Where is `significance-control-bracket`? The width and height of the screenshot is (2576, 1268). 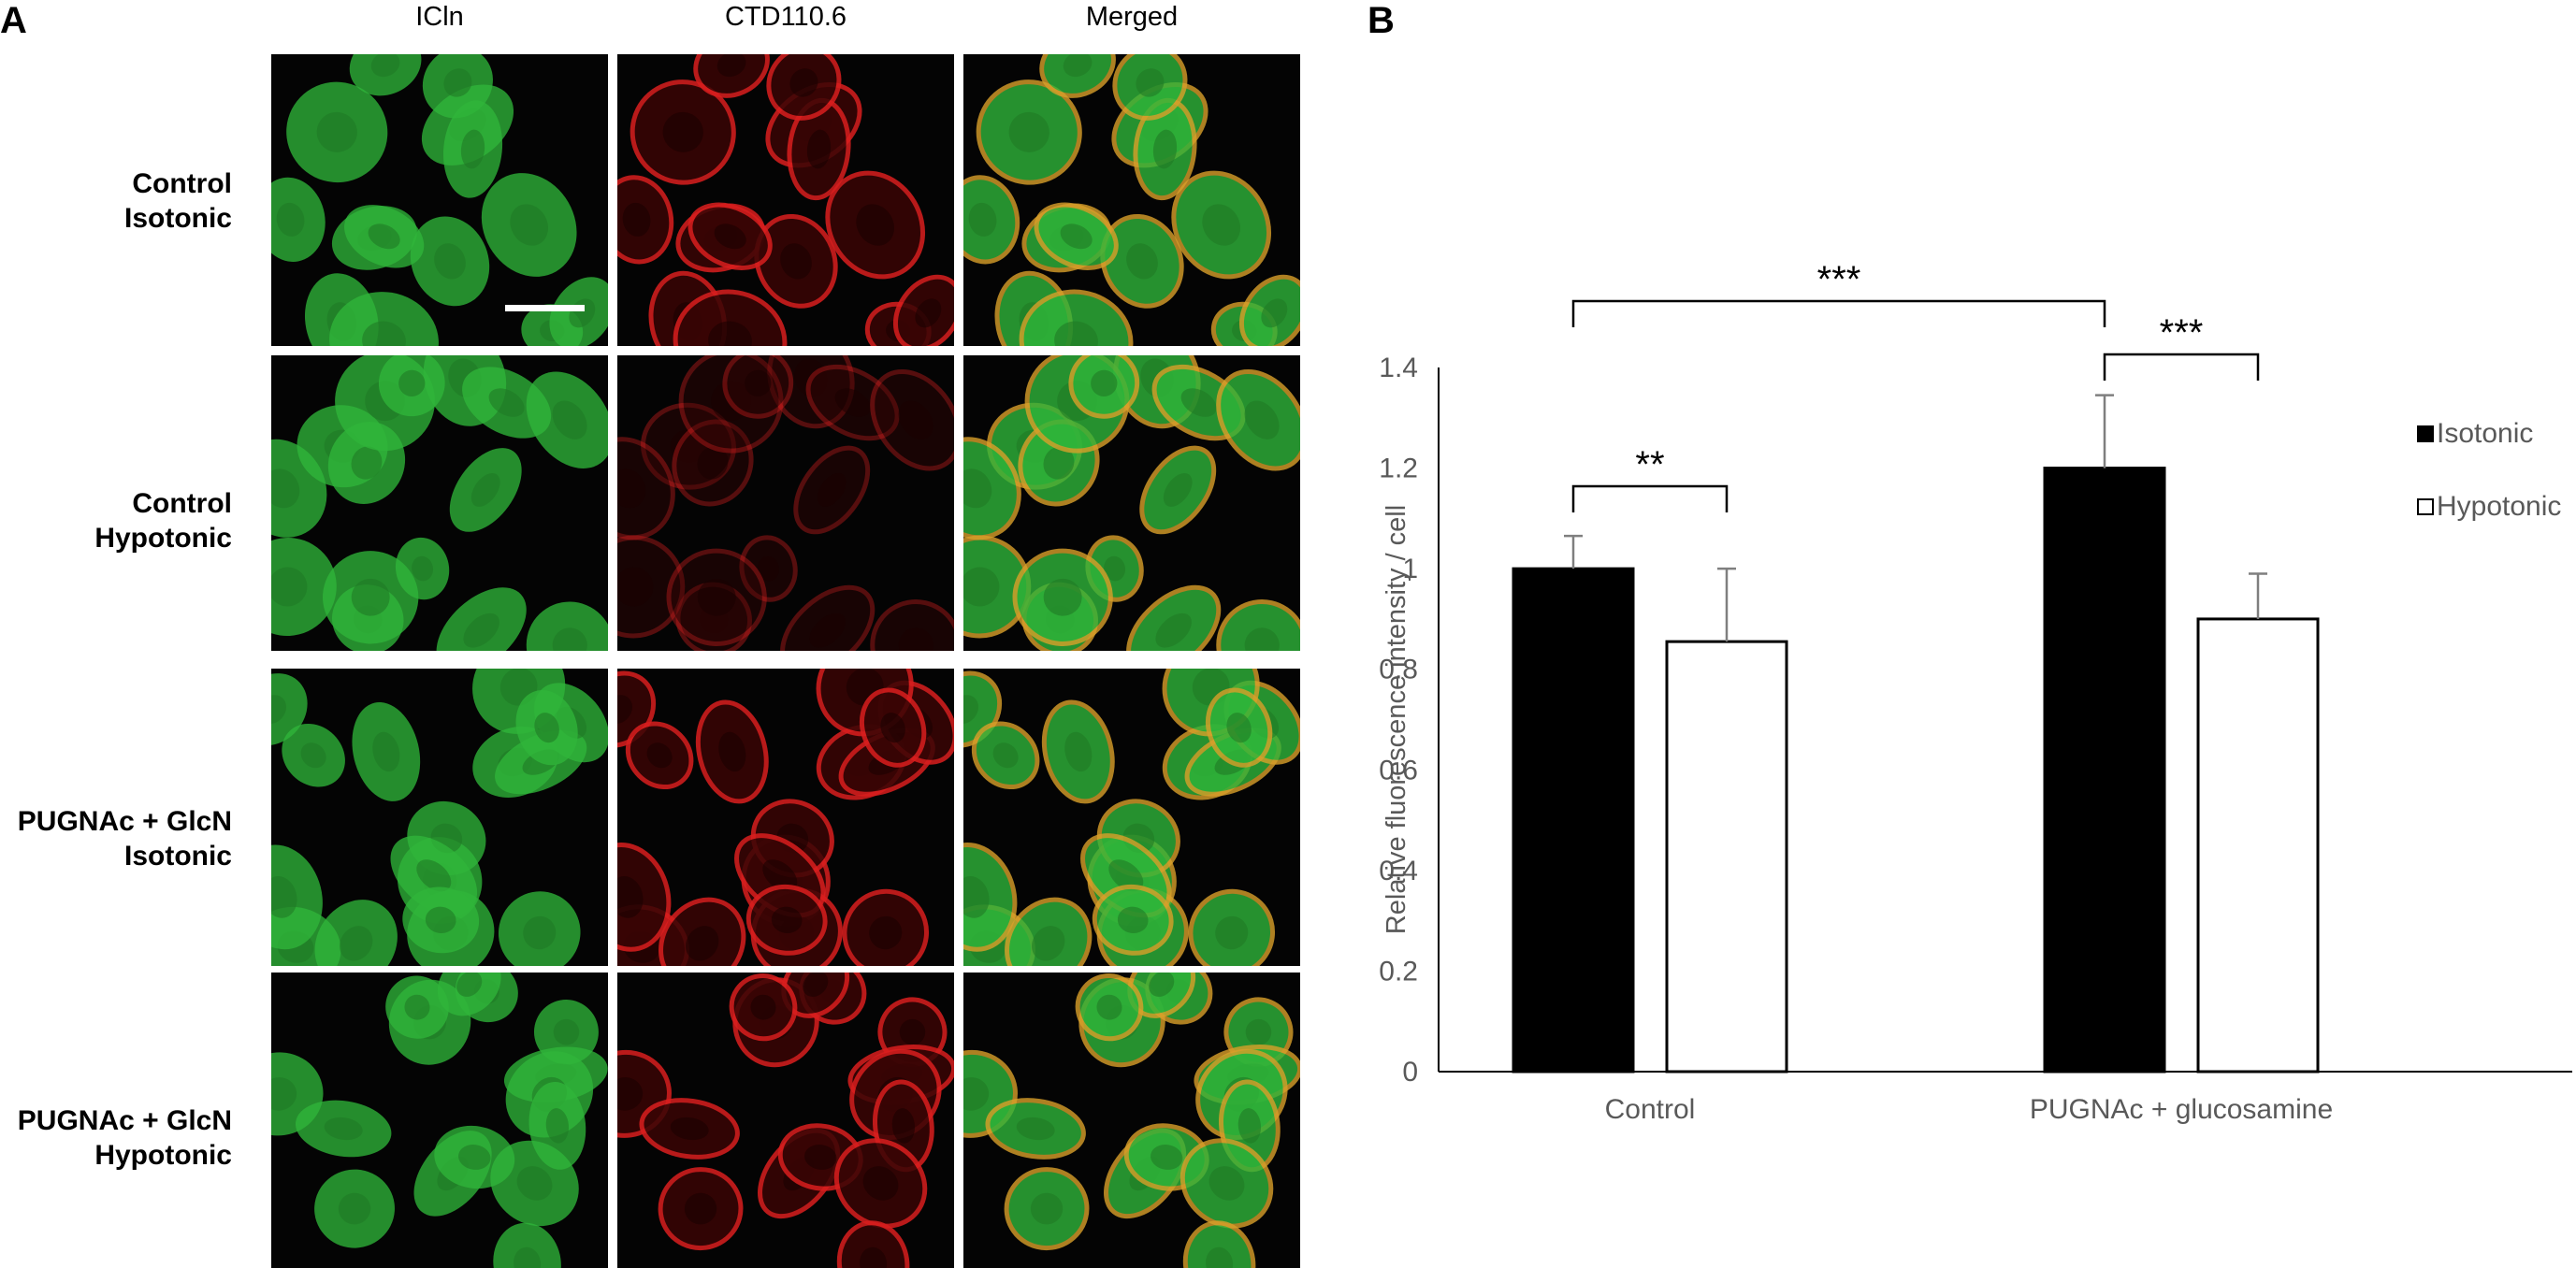 significance-control-bracket is located at coordinates (1650, 498).